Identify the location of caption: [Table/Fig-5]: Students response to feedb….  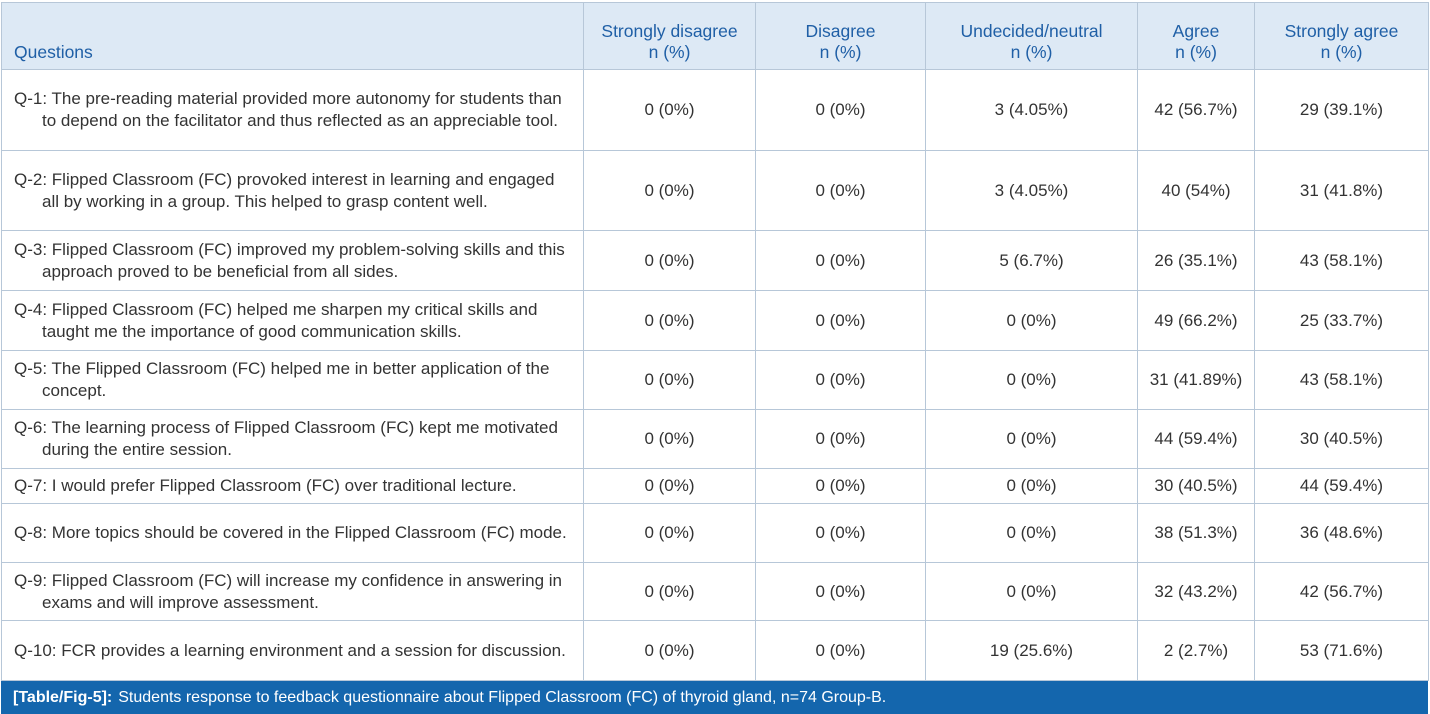
(714, 697).